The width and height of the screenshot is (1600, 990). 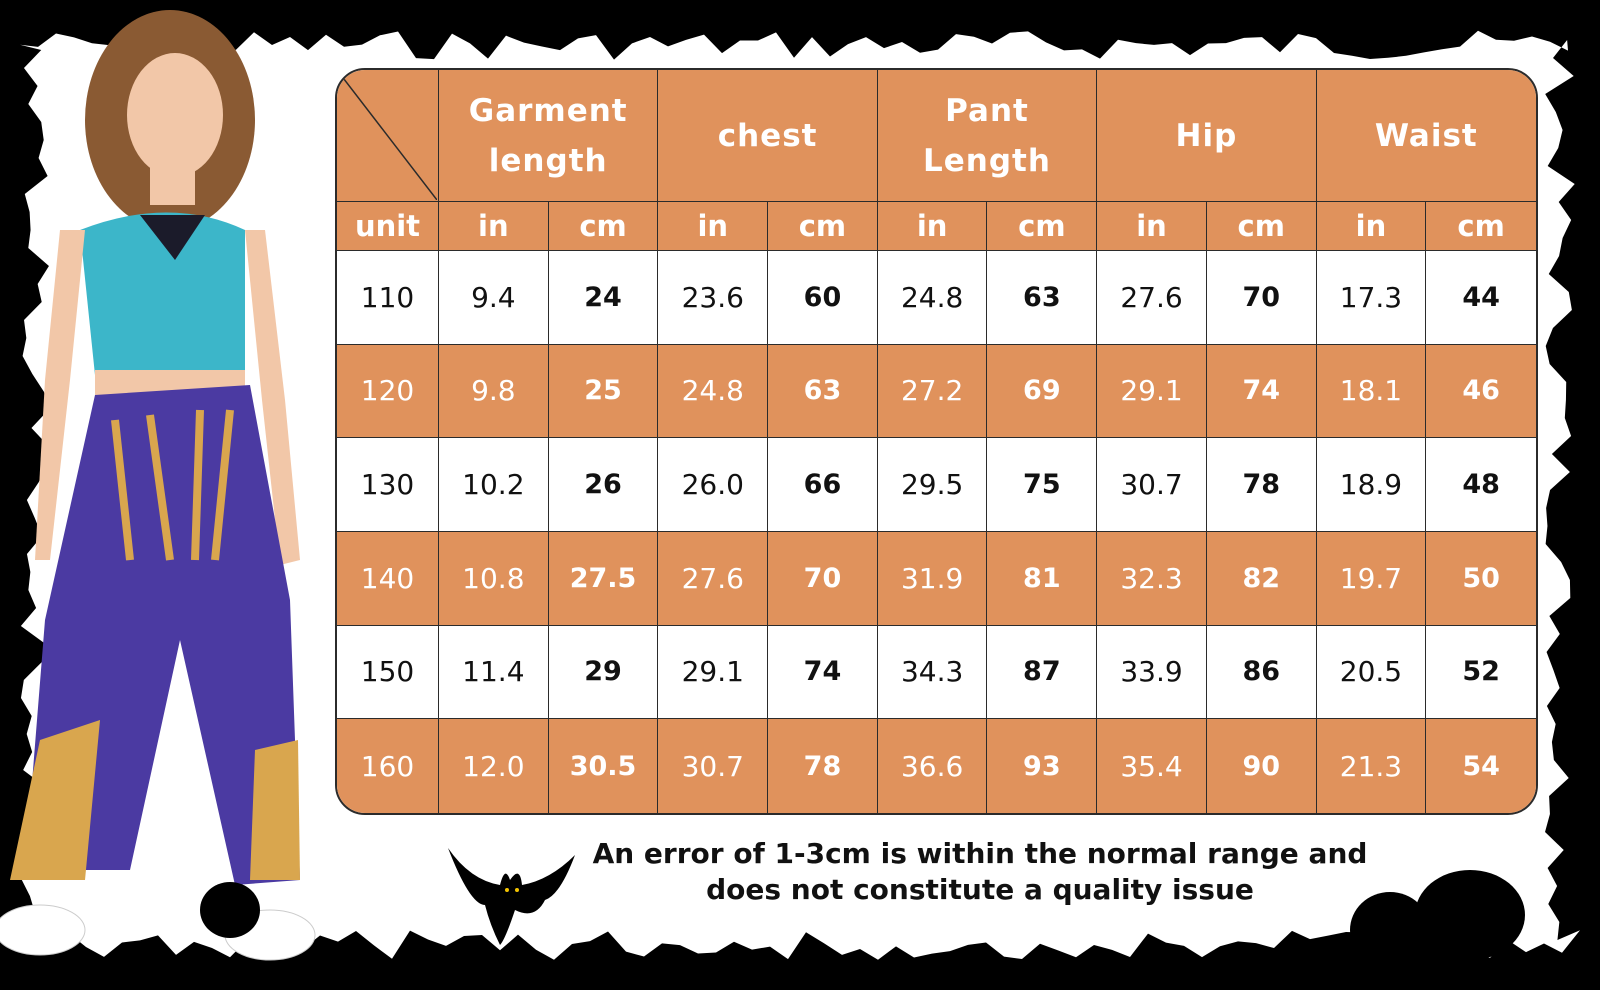 I want to click on diagonal, so click(x=387, y=135).